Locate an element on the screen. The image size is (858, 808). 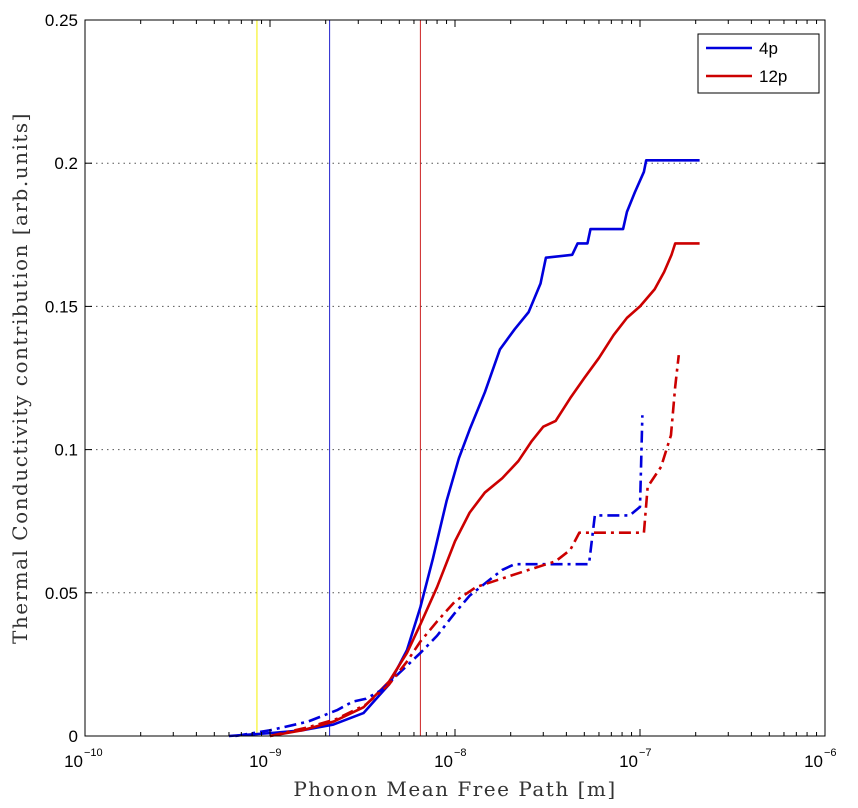
y-tick-label: 0.2 is located at coordinates (66, 163).